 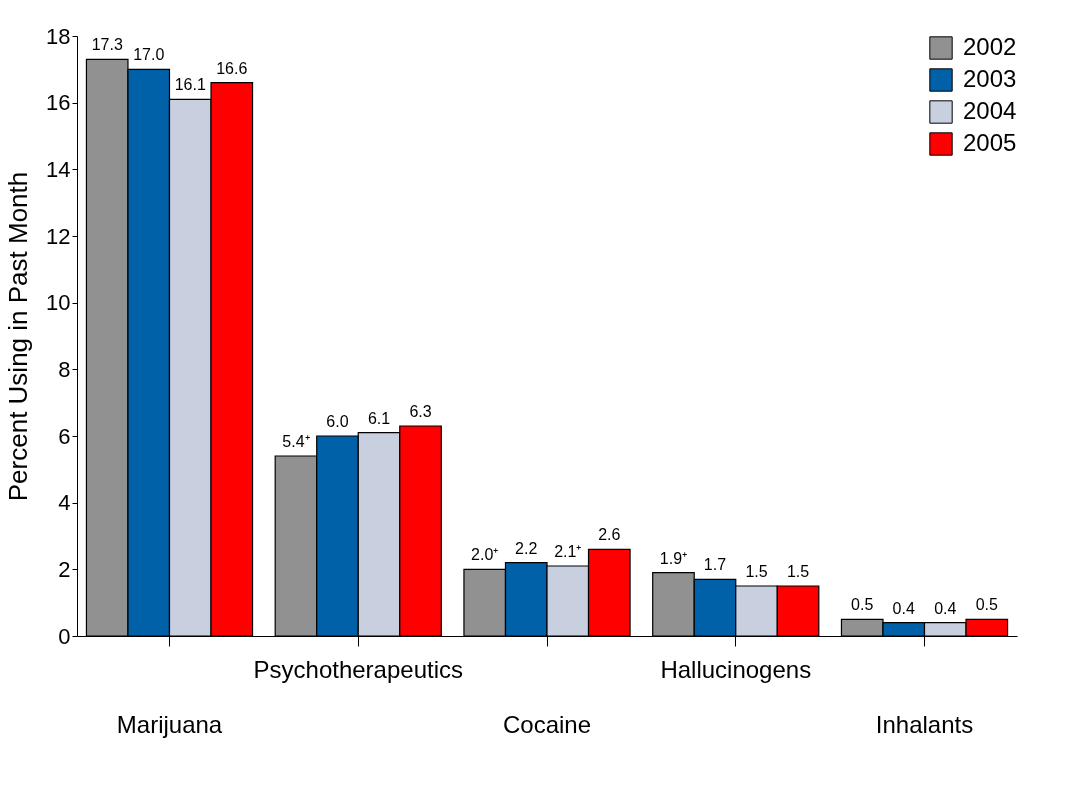 I want to click on x-tick-label: Hallucinogens, so click(x=736, y=669).